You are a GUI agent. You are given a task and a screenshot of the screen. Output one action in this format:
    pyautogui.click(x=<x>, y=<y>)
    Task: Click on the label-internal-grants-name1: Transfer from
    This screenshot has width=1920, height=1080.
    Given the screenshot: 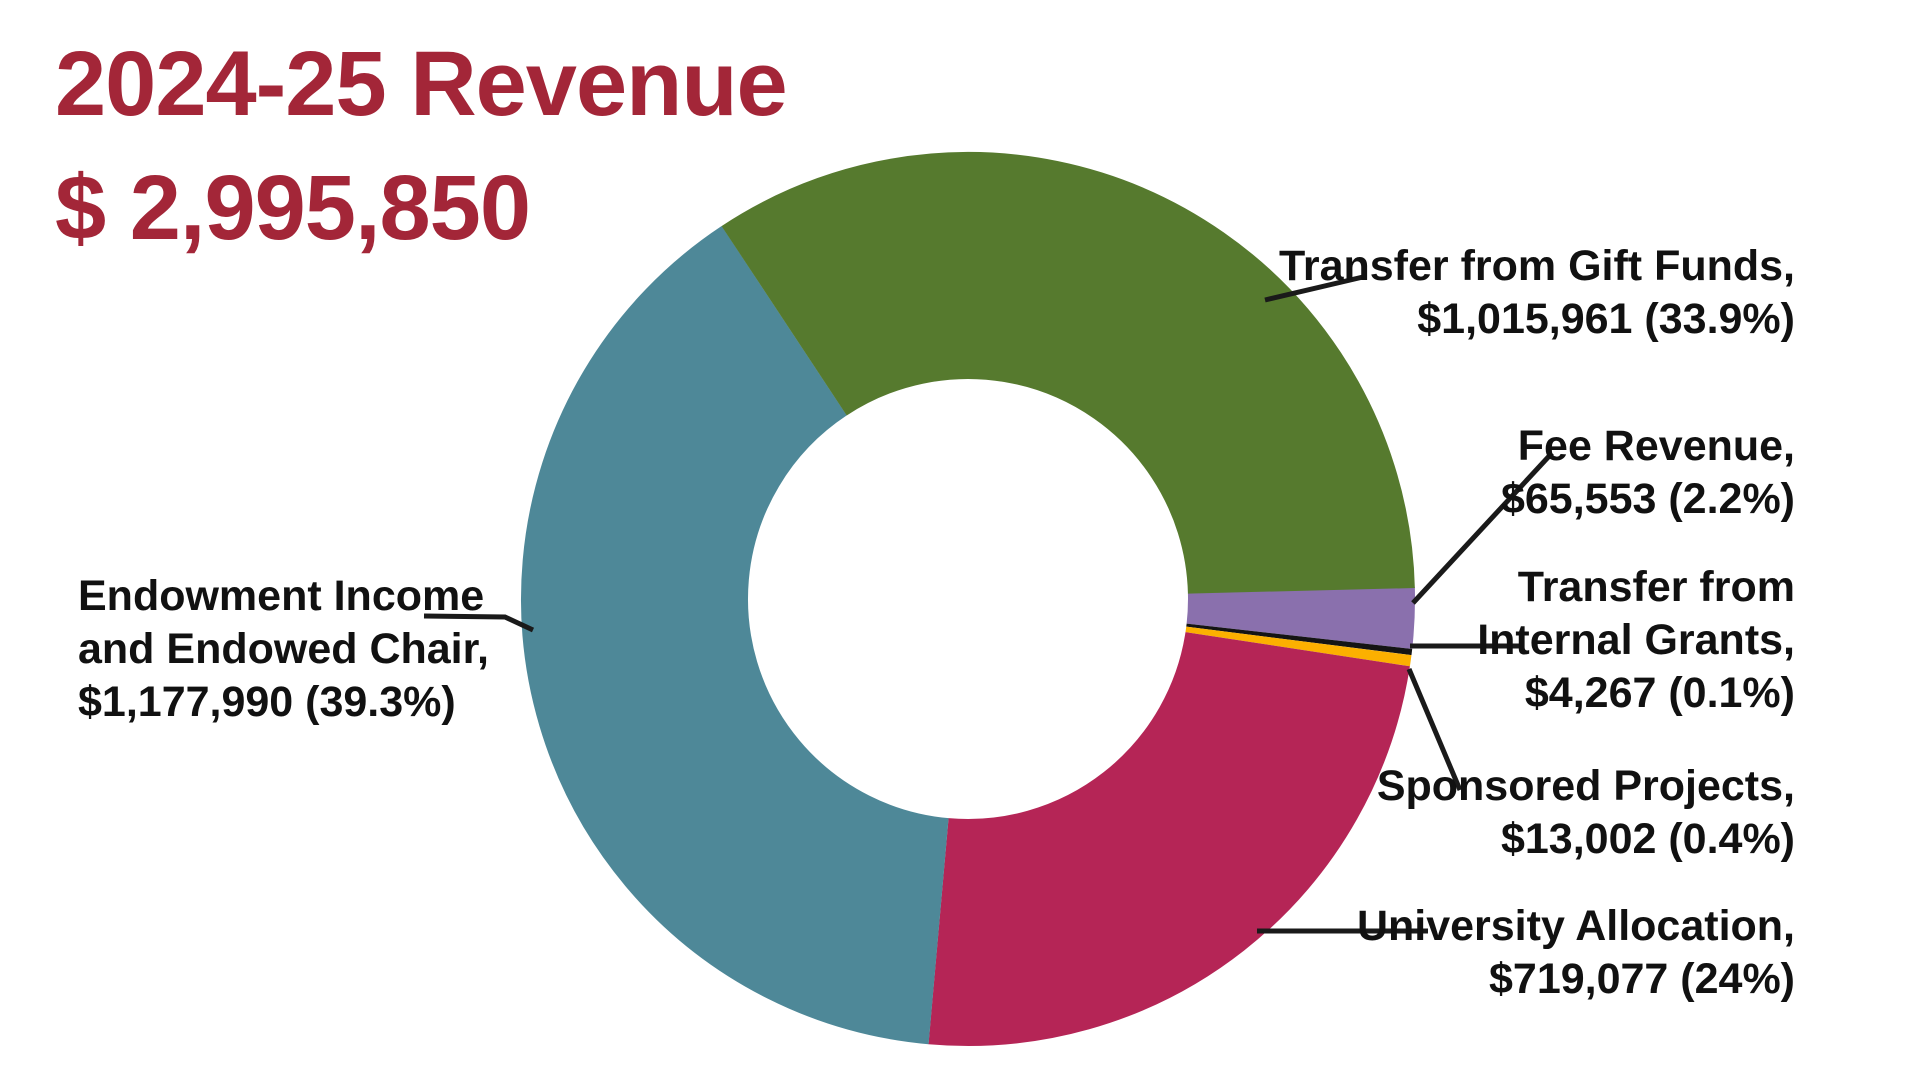 What is the action you would take?
    pyautogui.click(x=1656, y=587)
    